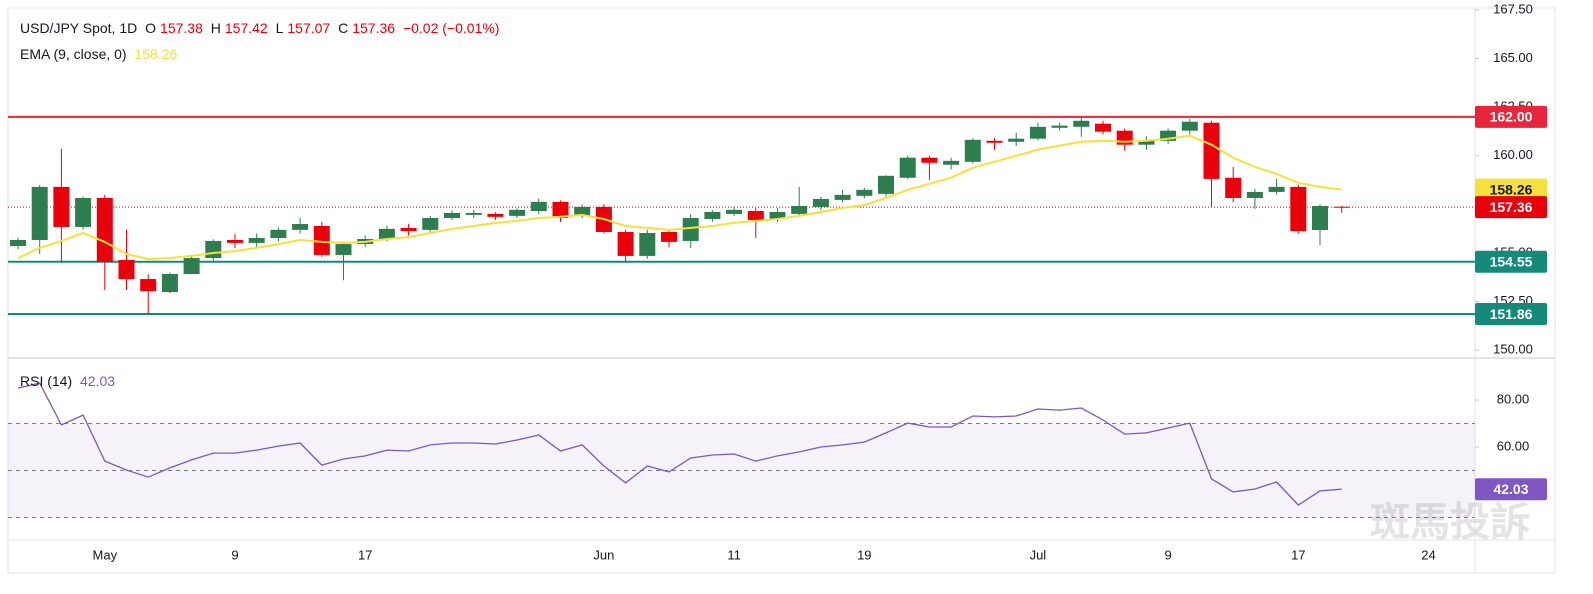 The image size is (1593, 594). What do you see at coordinates (1513, 57) in the screenshot?
I see `y-tick-label: 165.00` at bounding box center [1513, 57].